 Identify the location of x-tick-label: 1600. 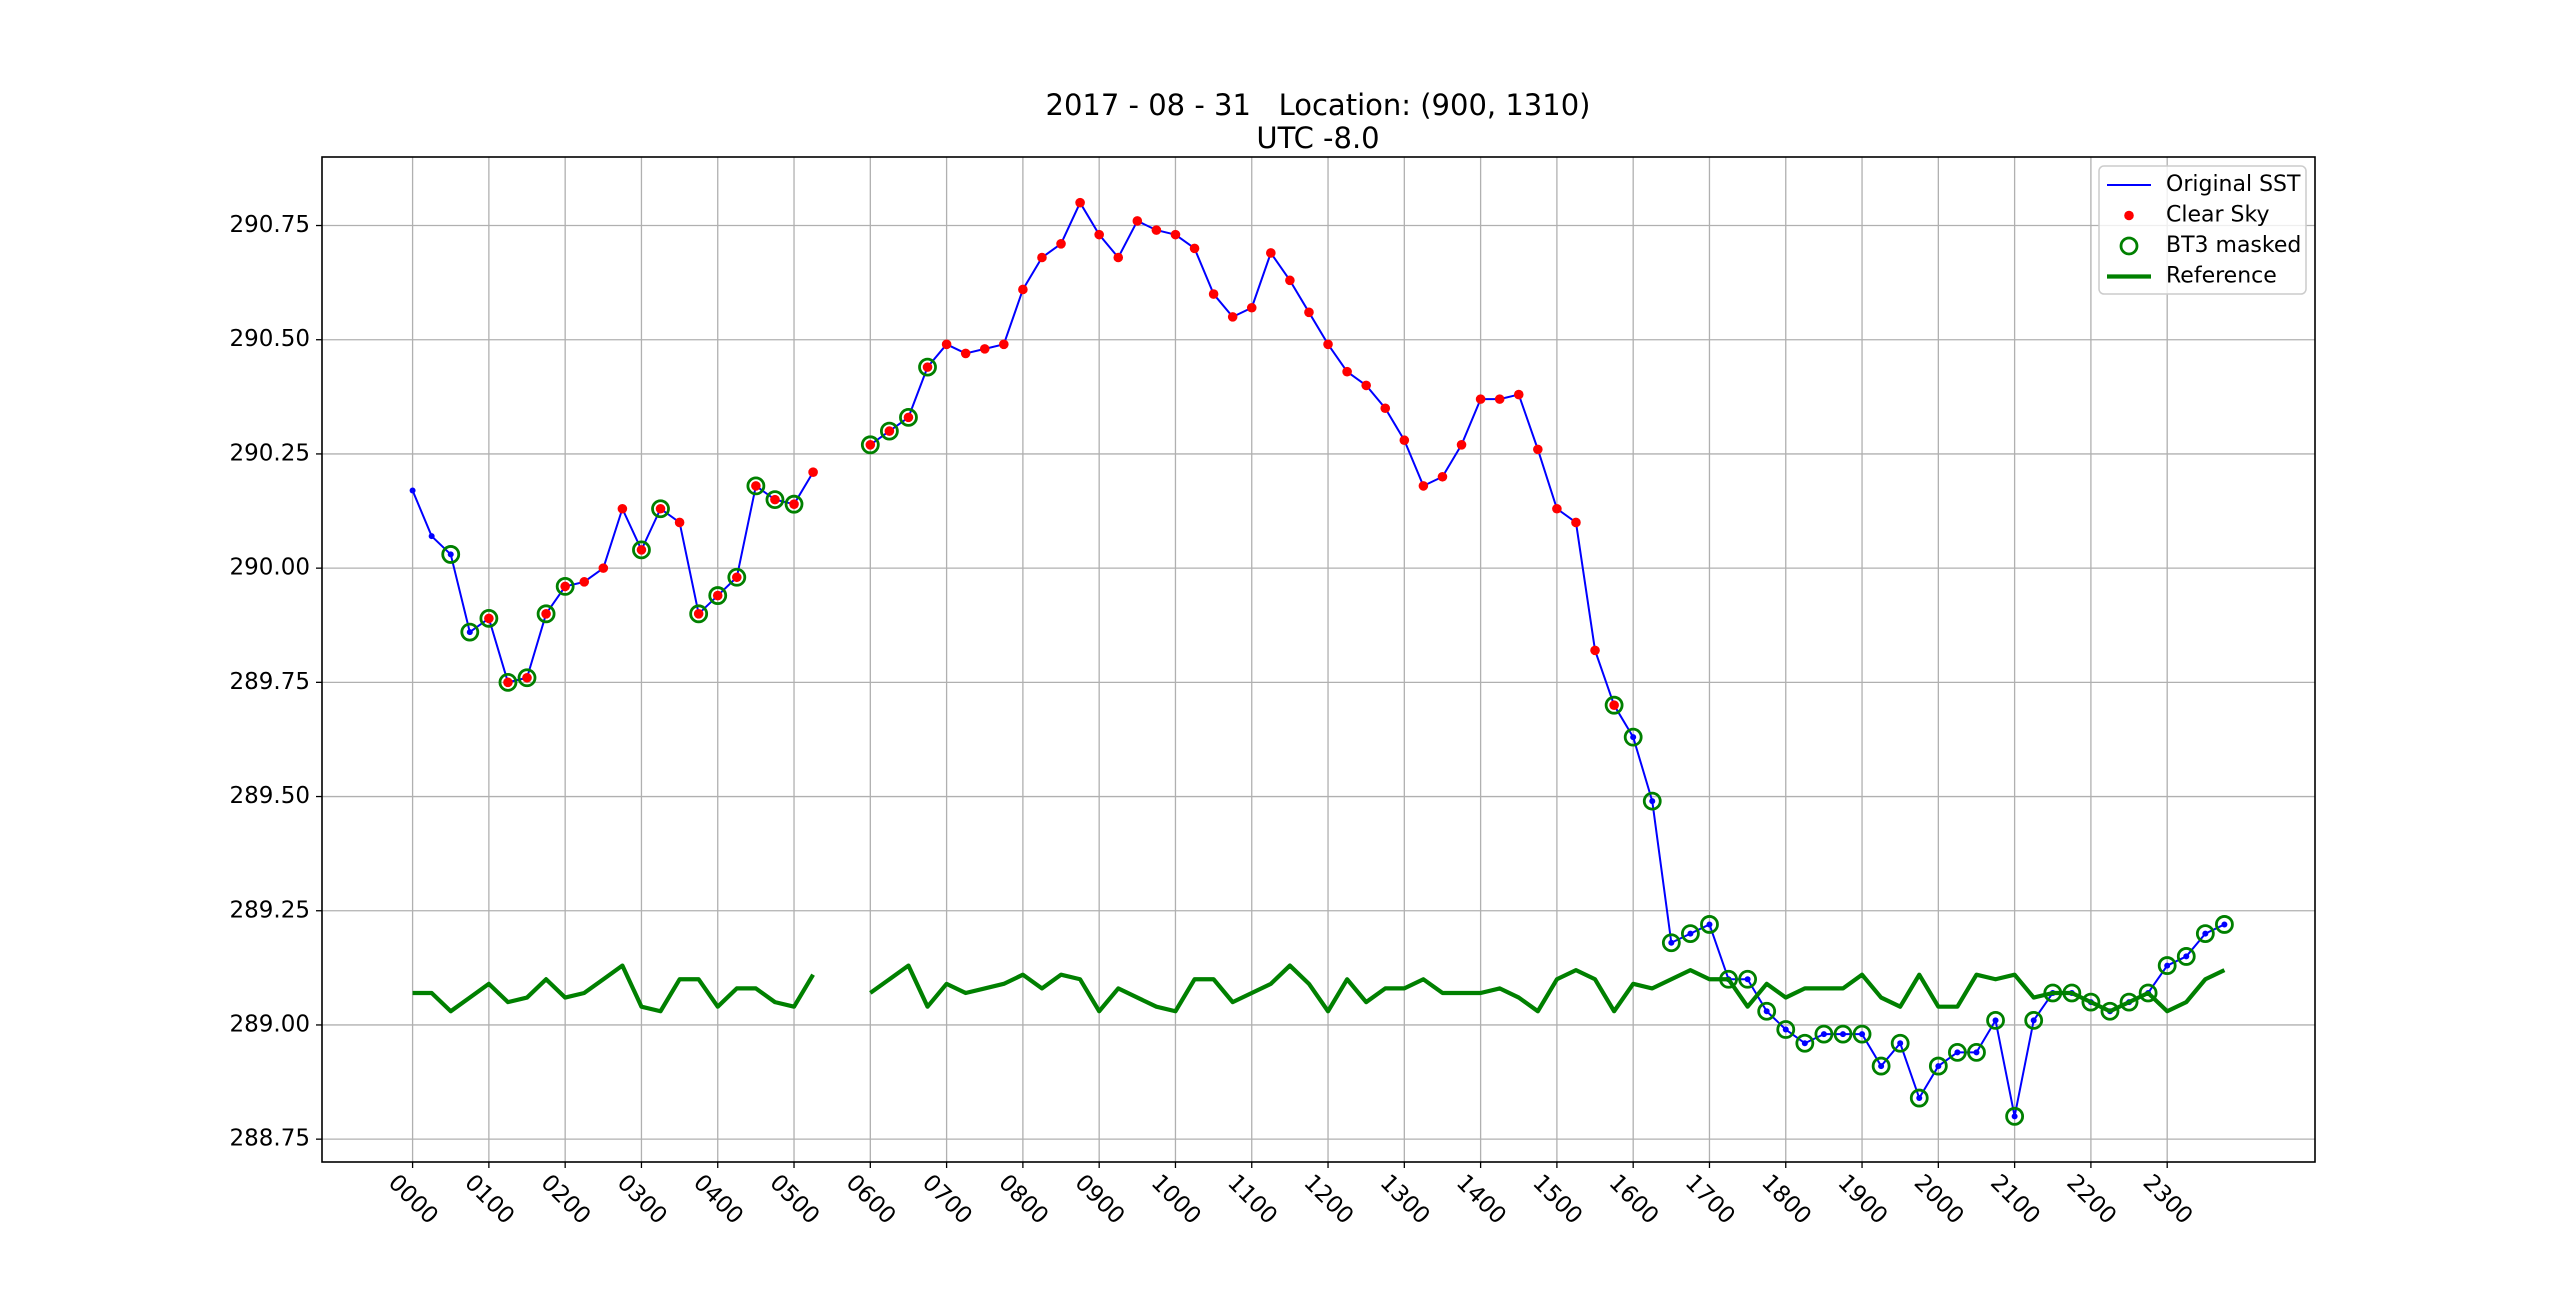
(1634, 1200).